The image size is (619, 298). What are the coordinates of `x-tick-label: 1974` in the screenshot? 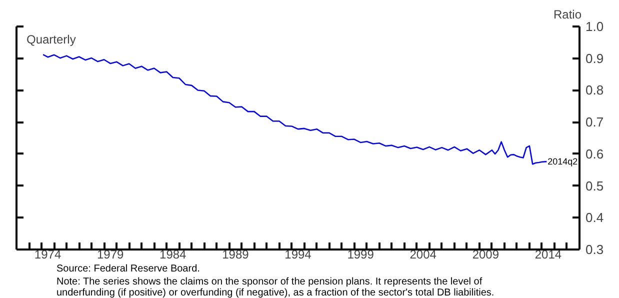 It's located at (48, 255).